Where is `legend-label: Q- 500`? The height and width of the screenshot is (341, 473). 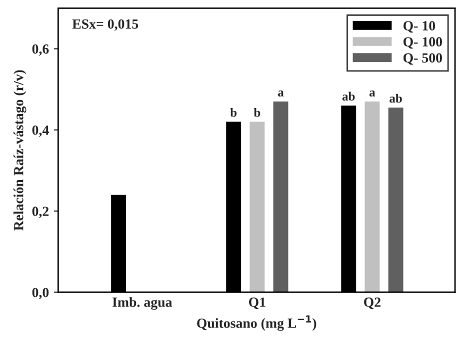 legend-label: Q- 500 is located at coordinates (422, 59).